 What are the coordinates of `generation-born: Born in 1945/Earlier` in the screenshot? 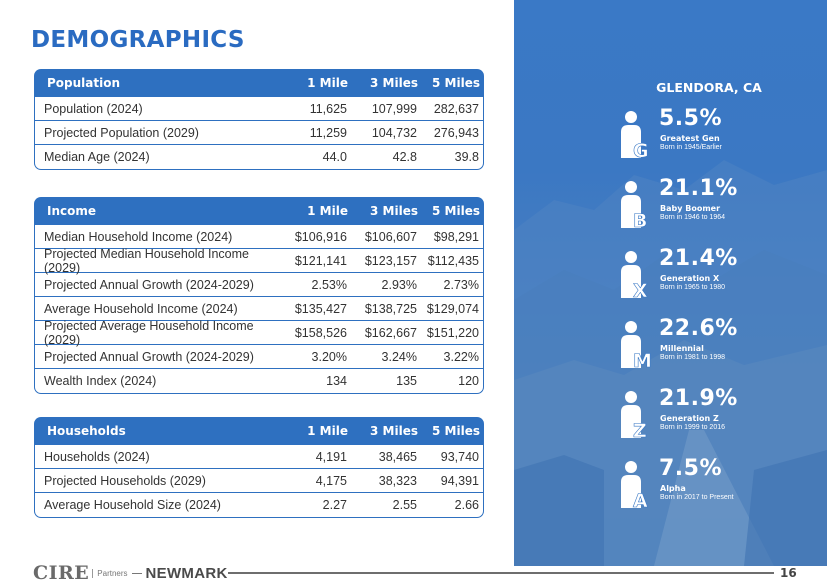 It's located at (691, 147).